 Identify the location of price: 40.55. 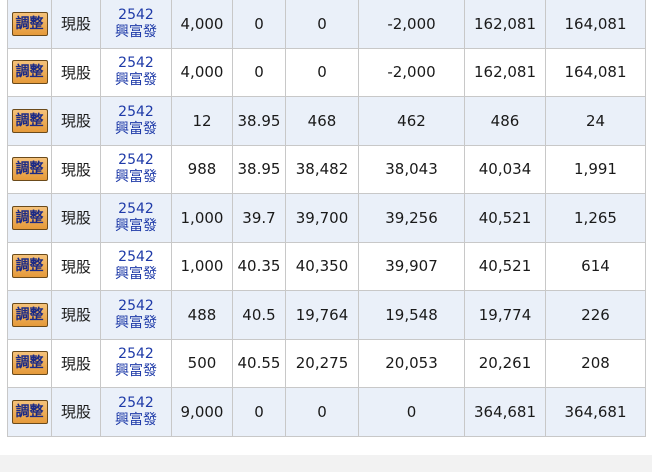
(259, 363).